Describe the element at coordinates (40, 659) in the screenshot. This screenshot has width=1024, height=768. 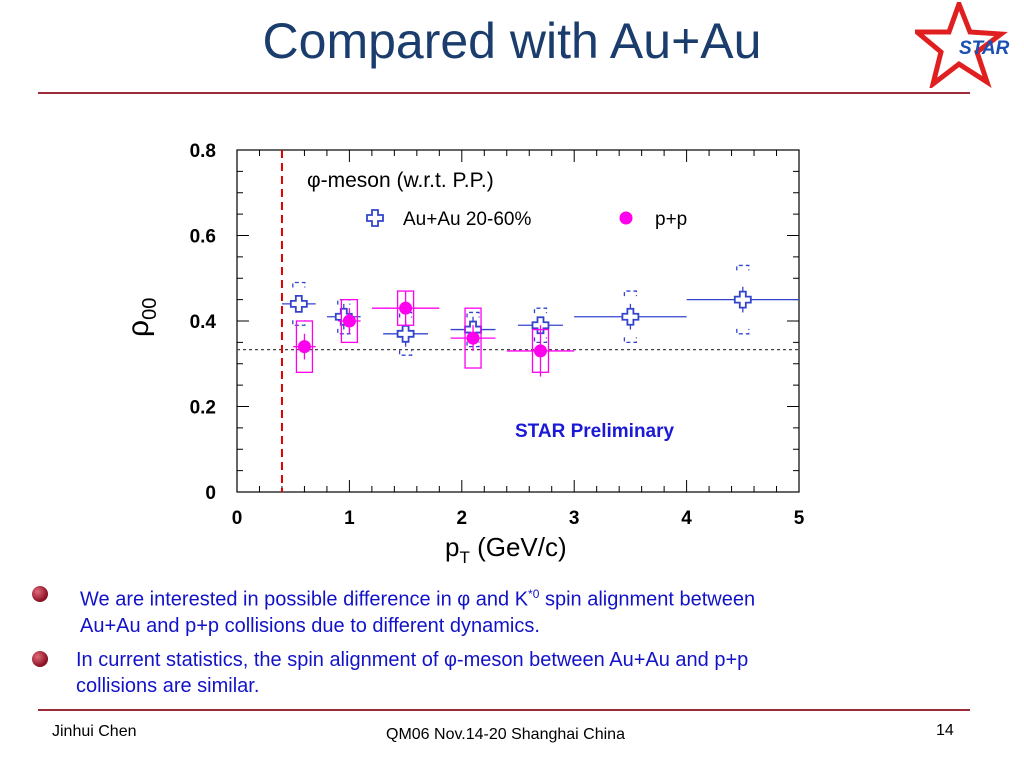
I see `bullet-2-icon` at that location.